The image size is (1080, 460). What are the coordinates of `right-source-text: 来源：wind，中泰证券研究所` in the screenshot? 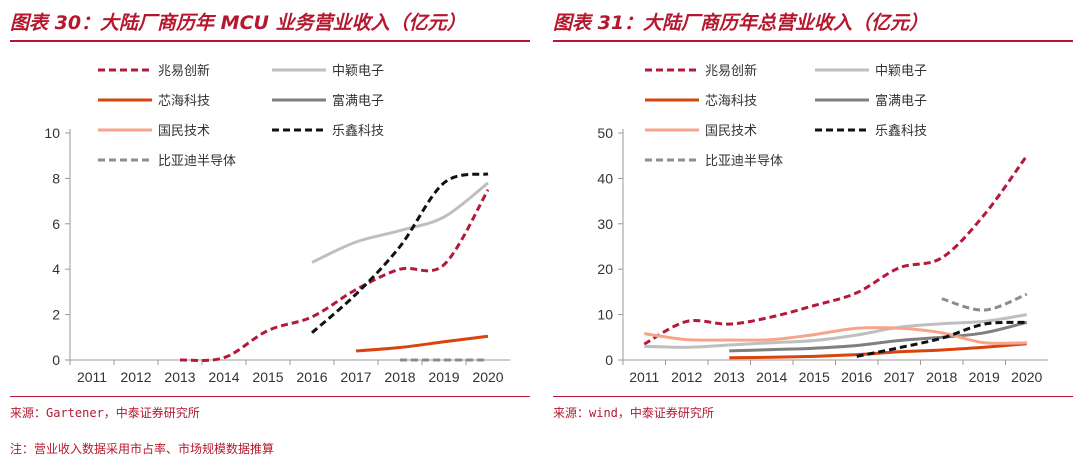 It's located at (633, 413).